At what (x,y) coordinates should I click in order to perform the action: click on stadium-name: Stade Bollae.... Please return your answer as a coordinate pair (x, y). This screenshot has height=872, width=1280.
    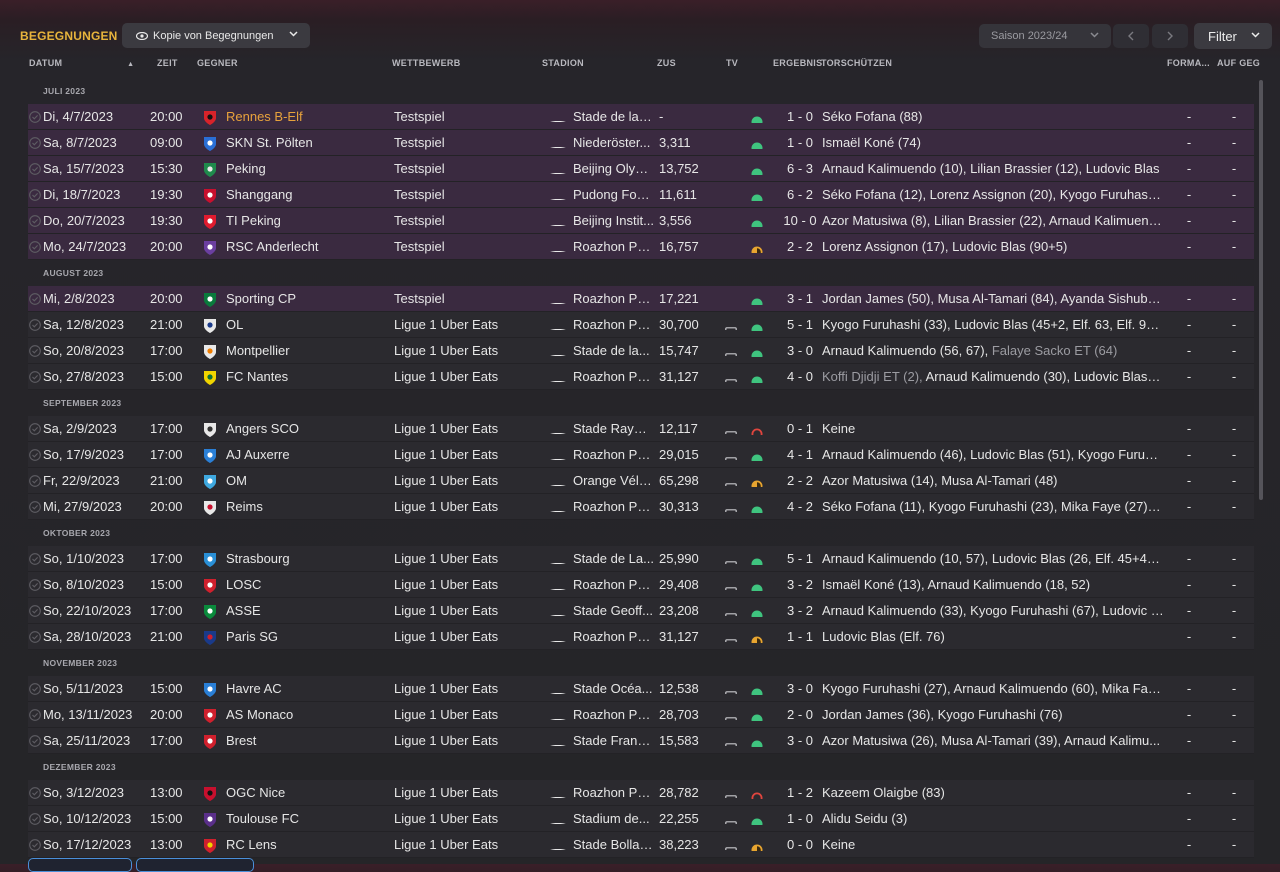
    Looking at the image, I should click on (614, 845).